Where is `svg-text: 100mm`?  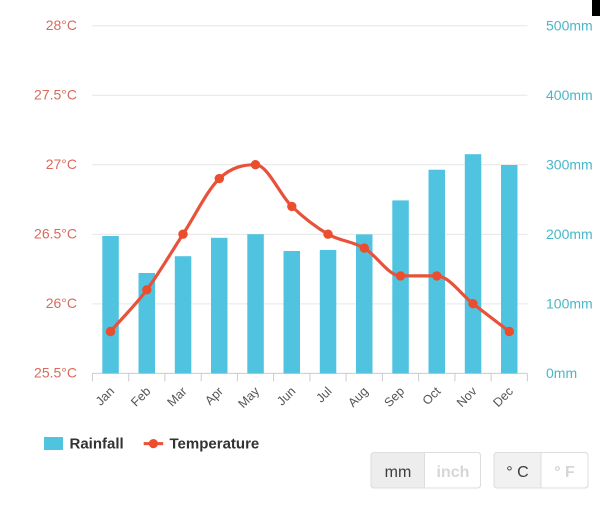 svg-text: 100mm is located at coordinates (569, 303).